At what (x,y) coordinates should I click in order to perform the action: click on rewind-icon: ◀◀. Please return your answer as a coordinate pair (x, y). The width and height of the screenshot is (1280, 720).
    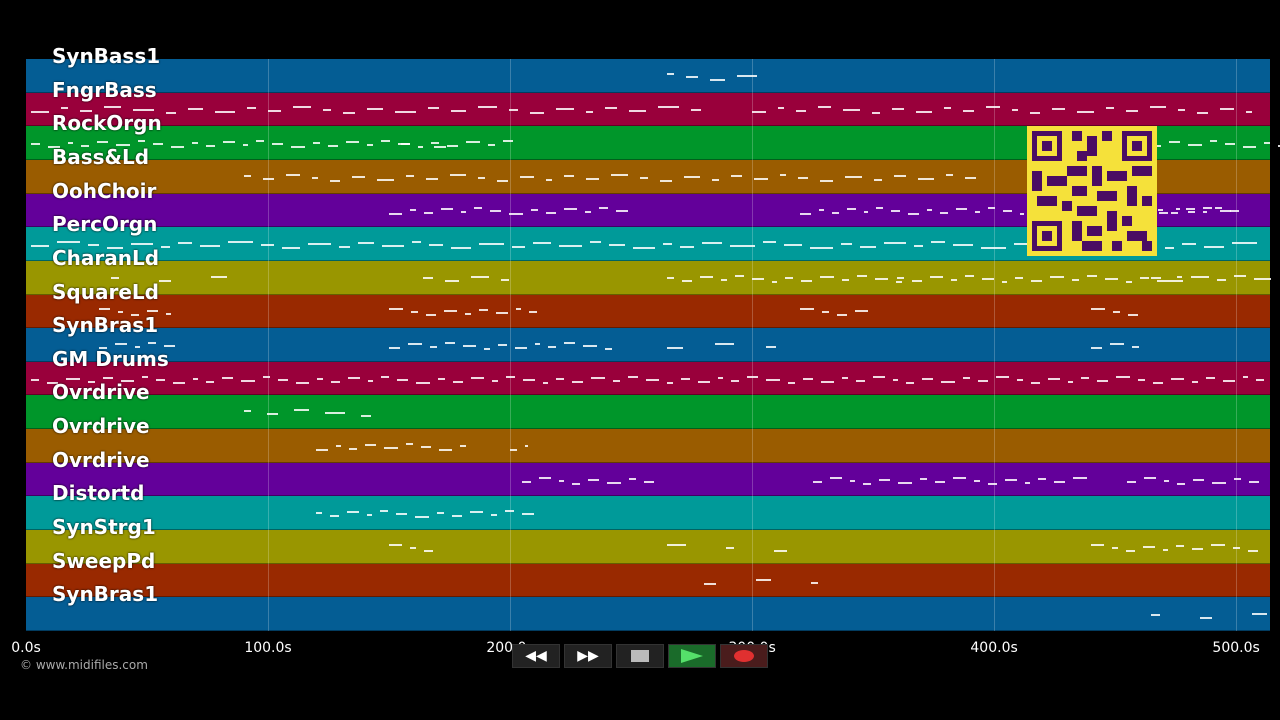
    Looking at the image, I should click on (536, 656).